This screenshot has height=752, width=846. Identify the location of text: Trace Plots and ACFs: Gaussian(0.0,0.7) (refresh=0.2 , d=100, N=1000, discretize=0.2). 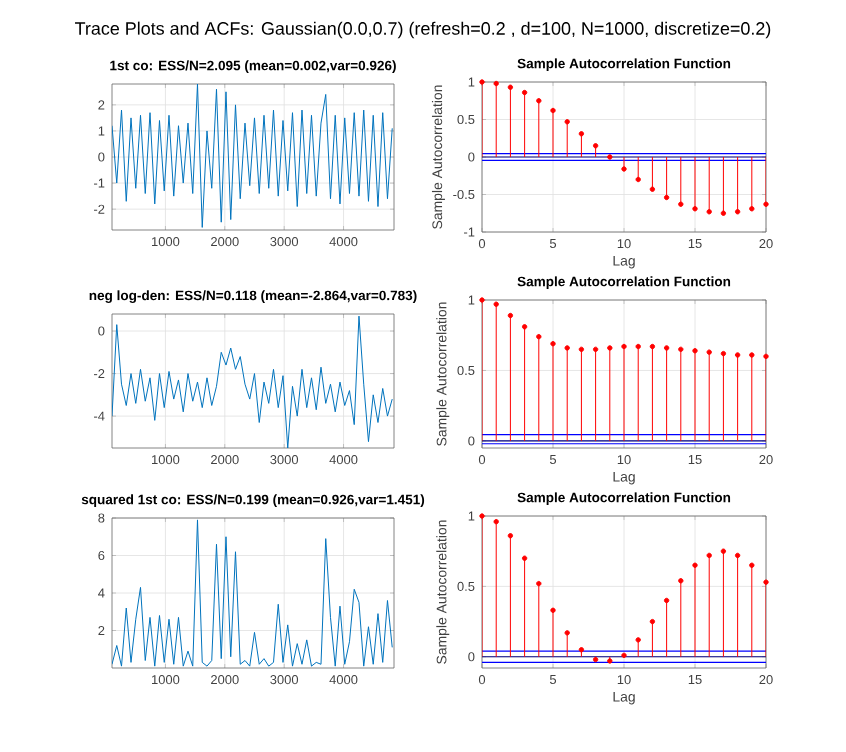
(423, 30).